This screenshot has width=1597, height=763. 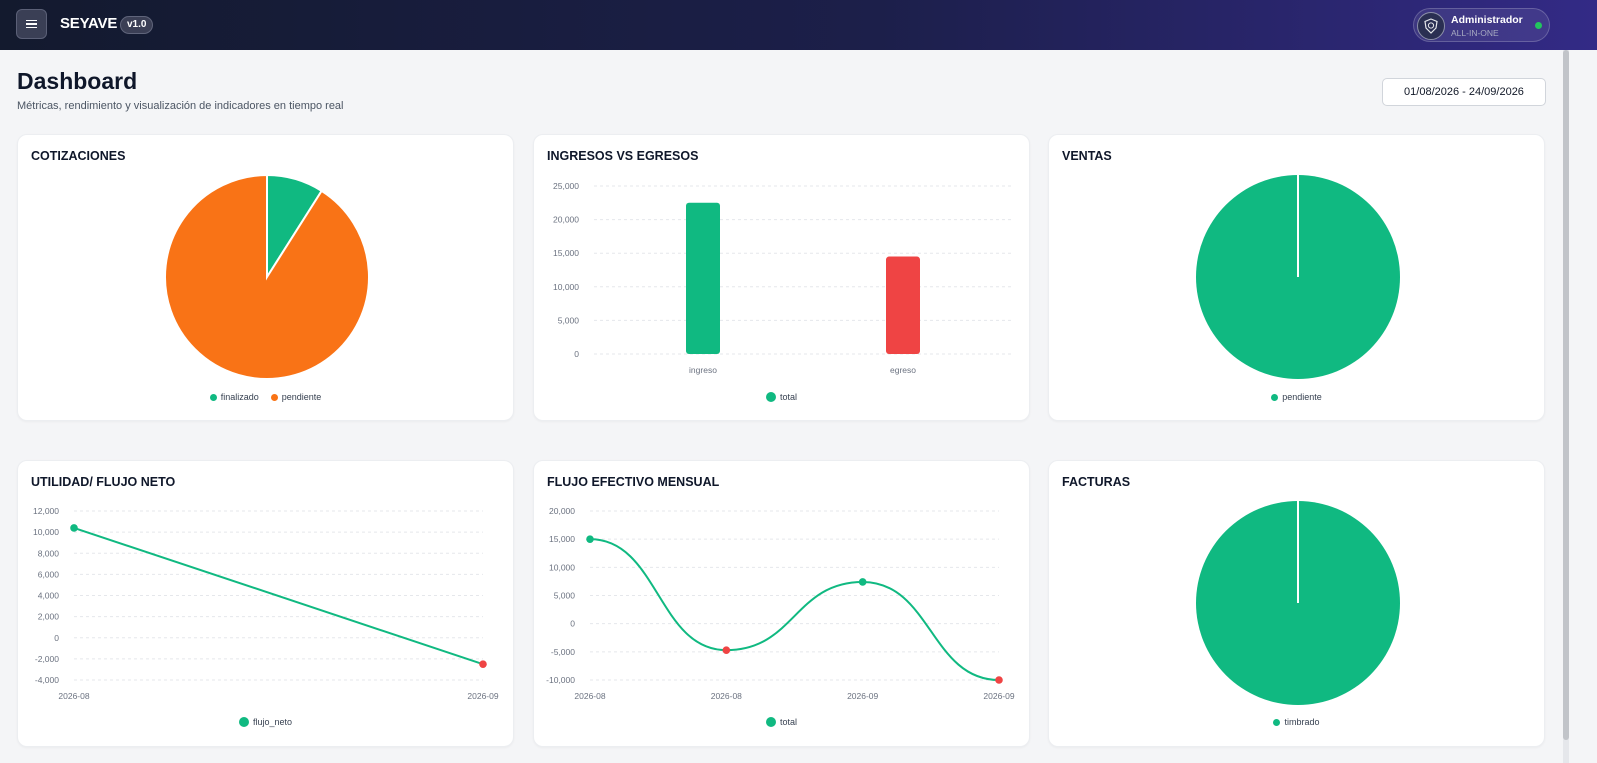 I want to click on y-tick-label: 25,000, so click(x=566, y=186).